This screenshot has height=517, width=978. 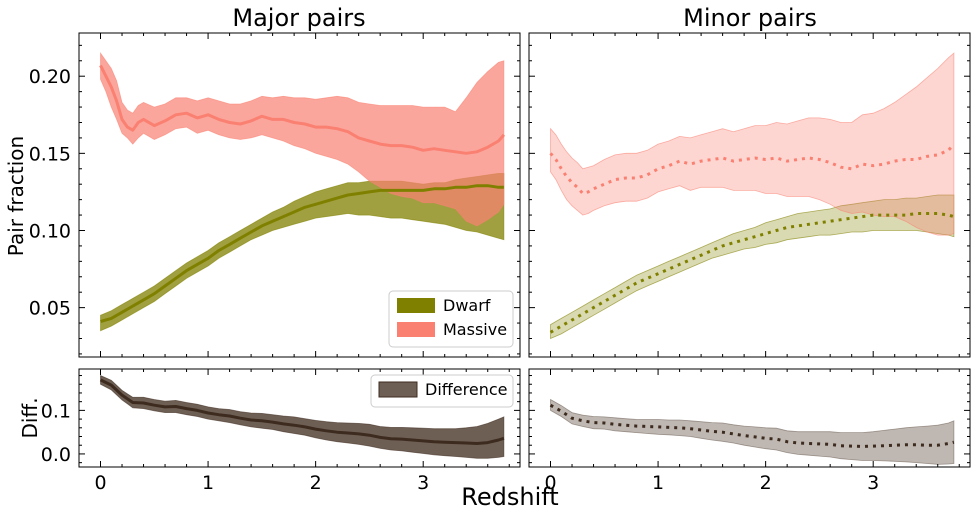 I want to click on major-massive-band, so click(x=302, y=139).